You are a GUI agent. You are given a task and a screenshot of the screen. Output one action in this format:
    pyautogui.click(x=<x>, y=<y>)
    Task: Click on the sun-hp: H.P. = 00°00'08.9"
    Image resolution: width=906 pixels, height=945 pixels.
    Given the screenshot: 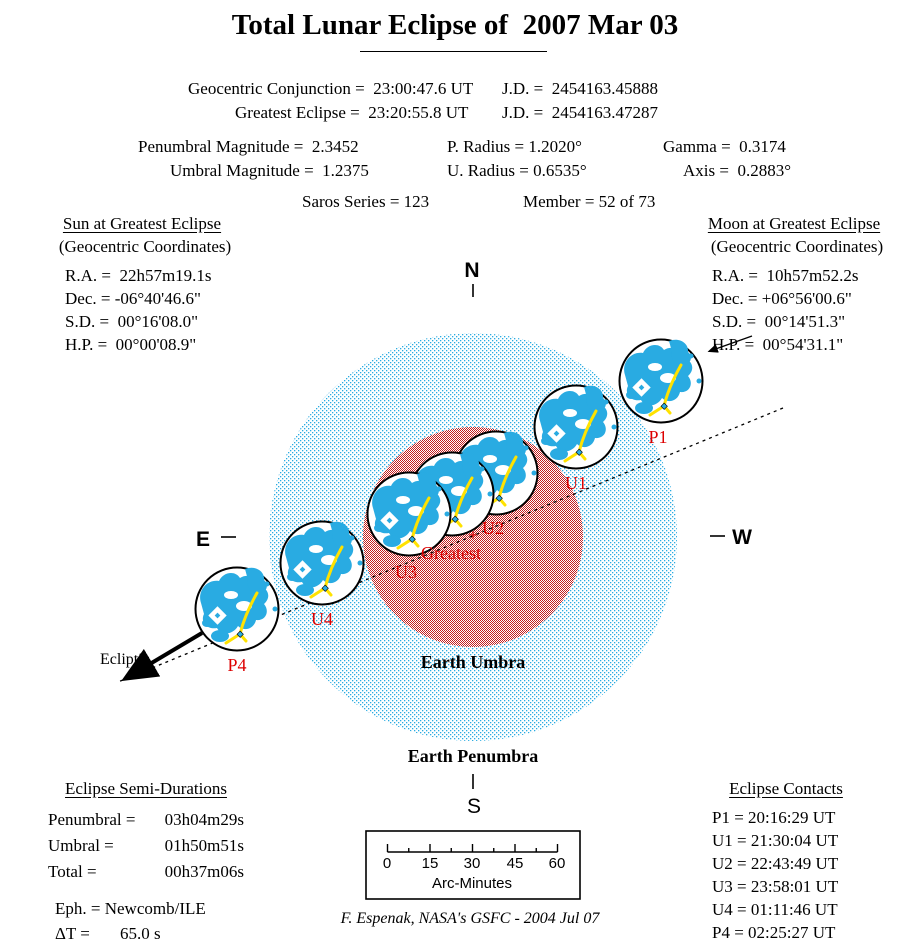 What is the action you would take?
    pyautogui.click(x=131, y=344)
    